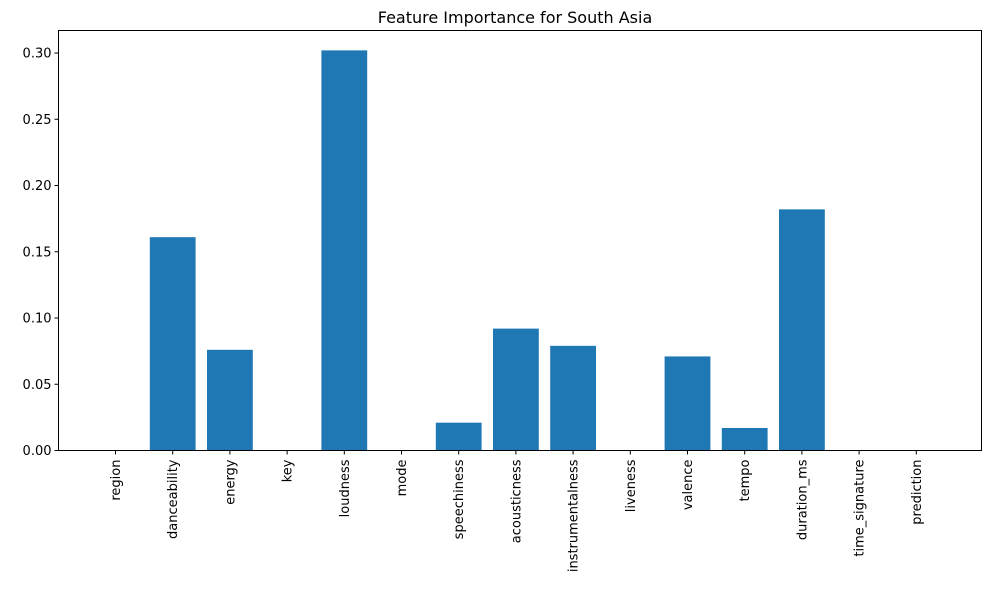  Describe the element at coordinates (230, 400) in the screenshot. I see `bar-energy` at that location.